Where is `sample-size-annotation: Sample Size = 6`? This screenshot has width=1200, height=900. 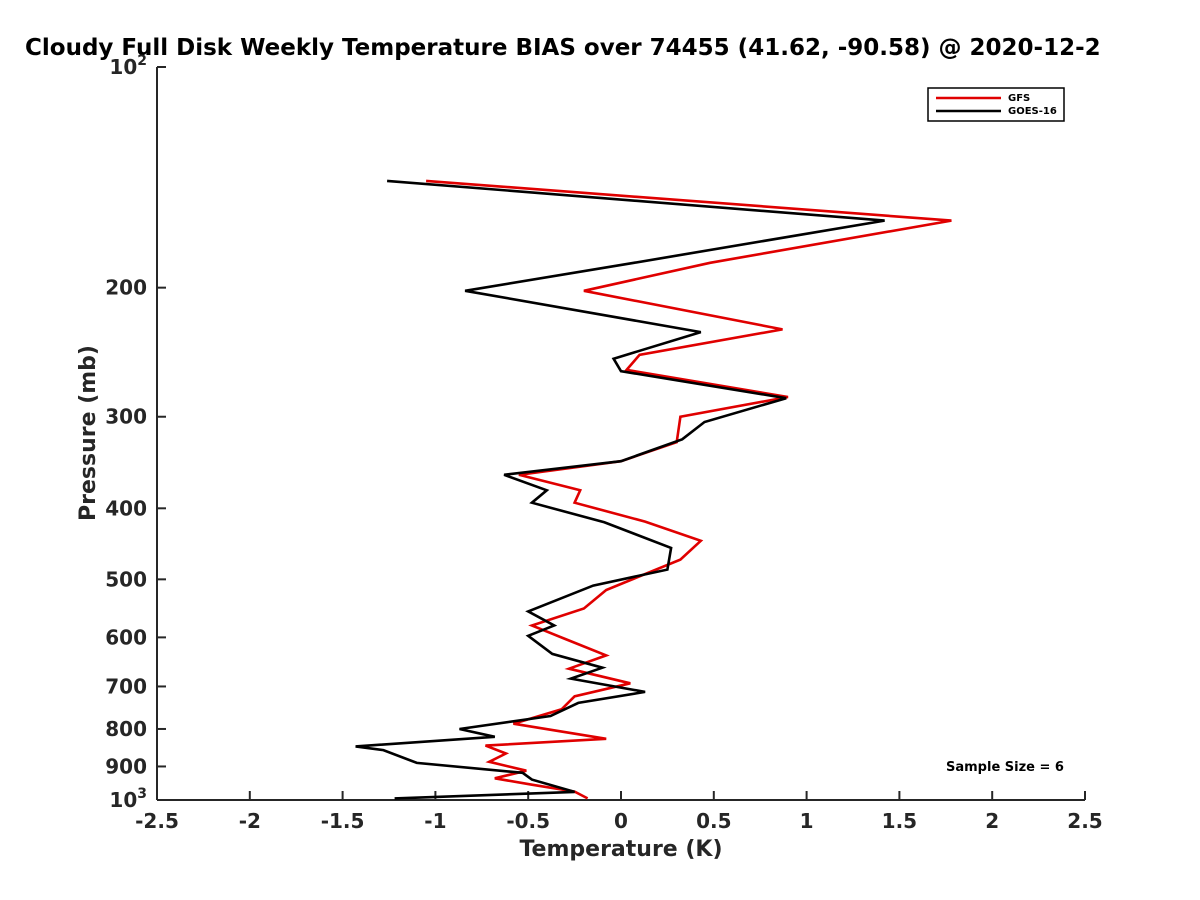
sample-size-annotation: Sample Size = 6 is located at coordinates (1005, 767).